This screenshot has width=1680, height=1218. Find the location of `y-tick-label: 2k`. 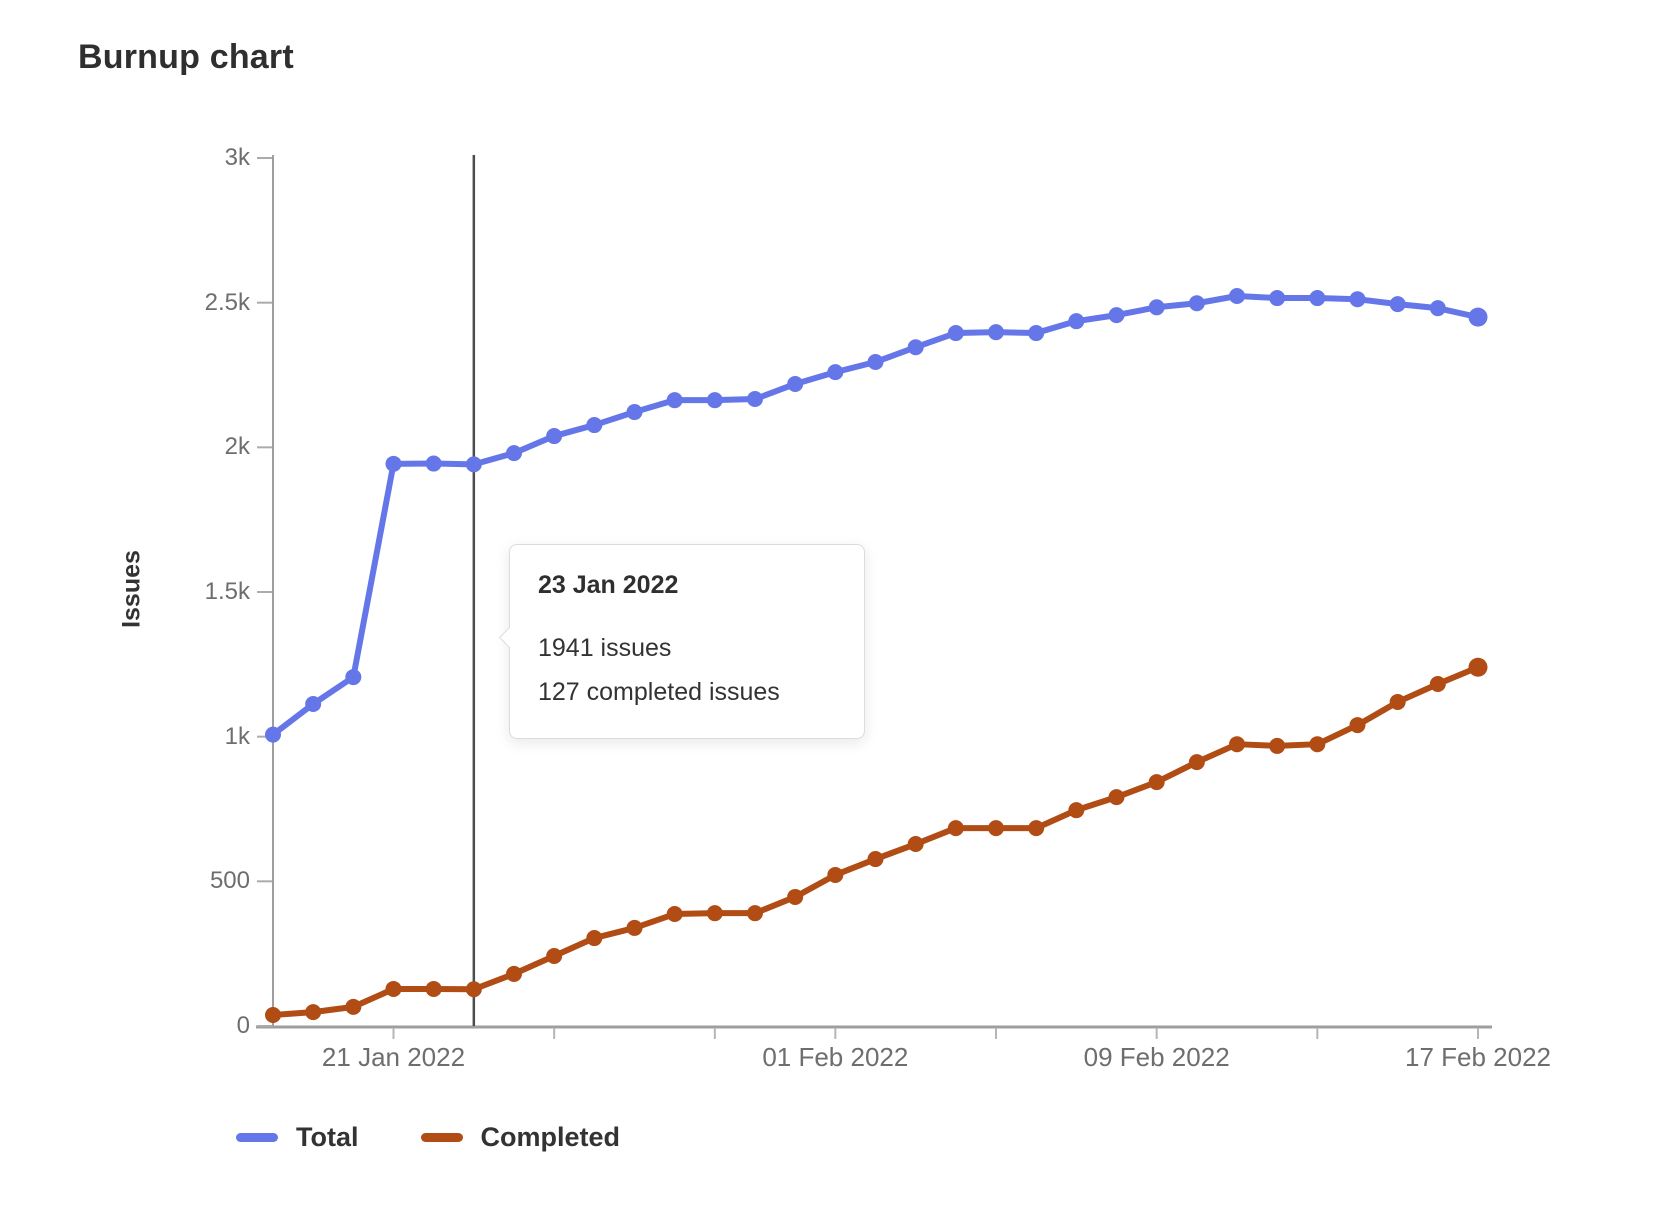

y-tick-label: 2k is located at coordinates (237, 447).